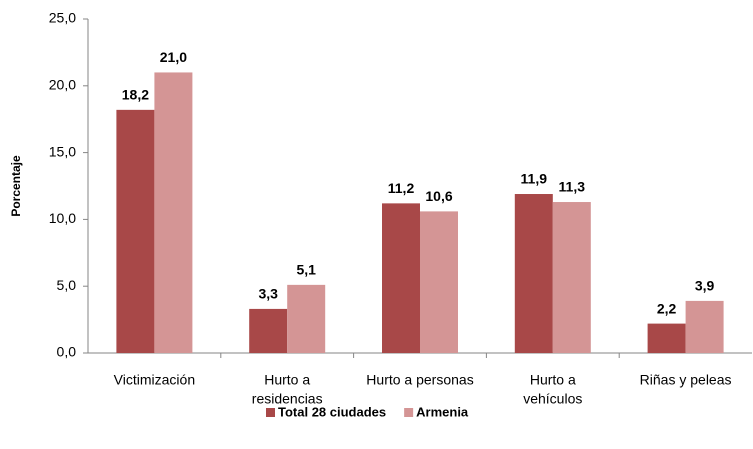  I want to click on y-tick-label: 0,0, so click(67, 352).